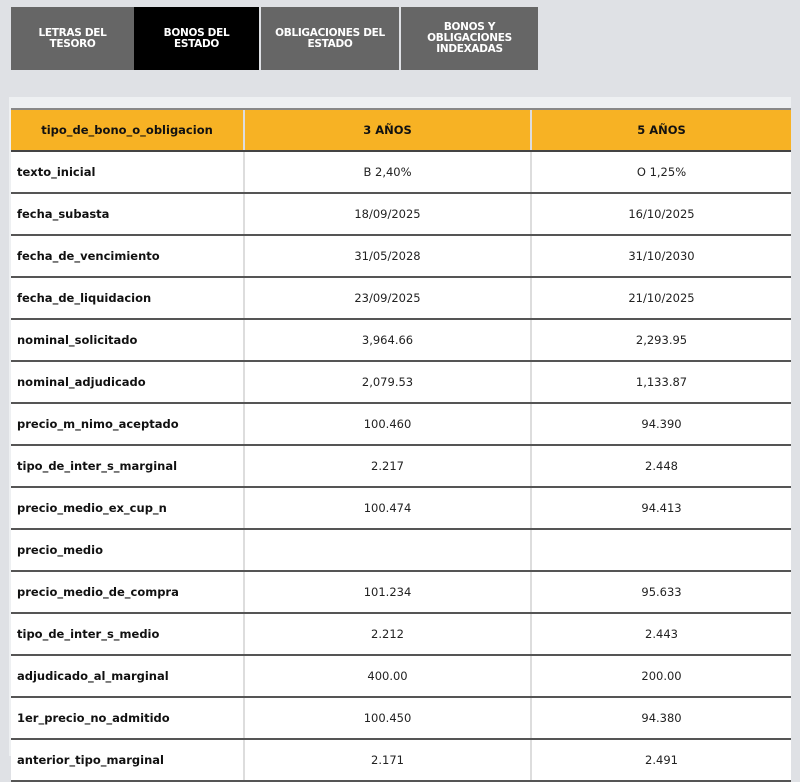  What do you see at coordinates (387, 172) in the screenshot?
I see `cell-value: B 2,40%` at bounding box center [387, 172].